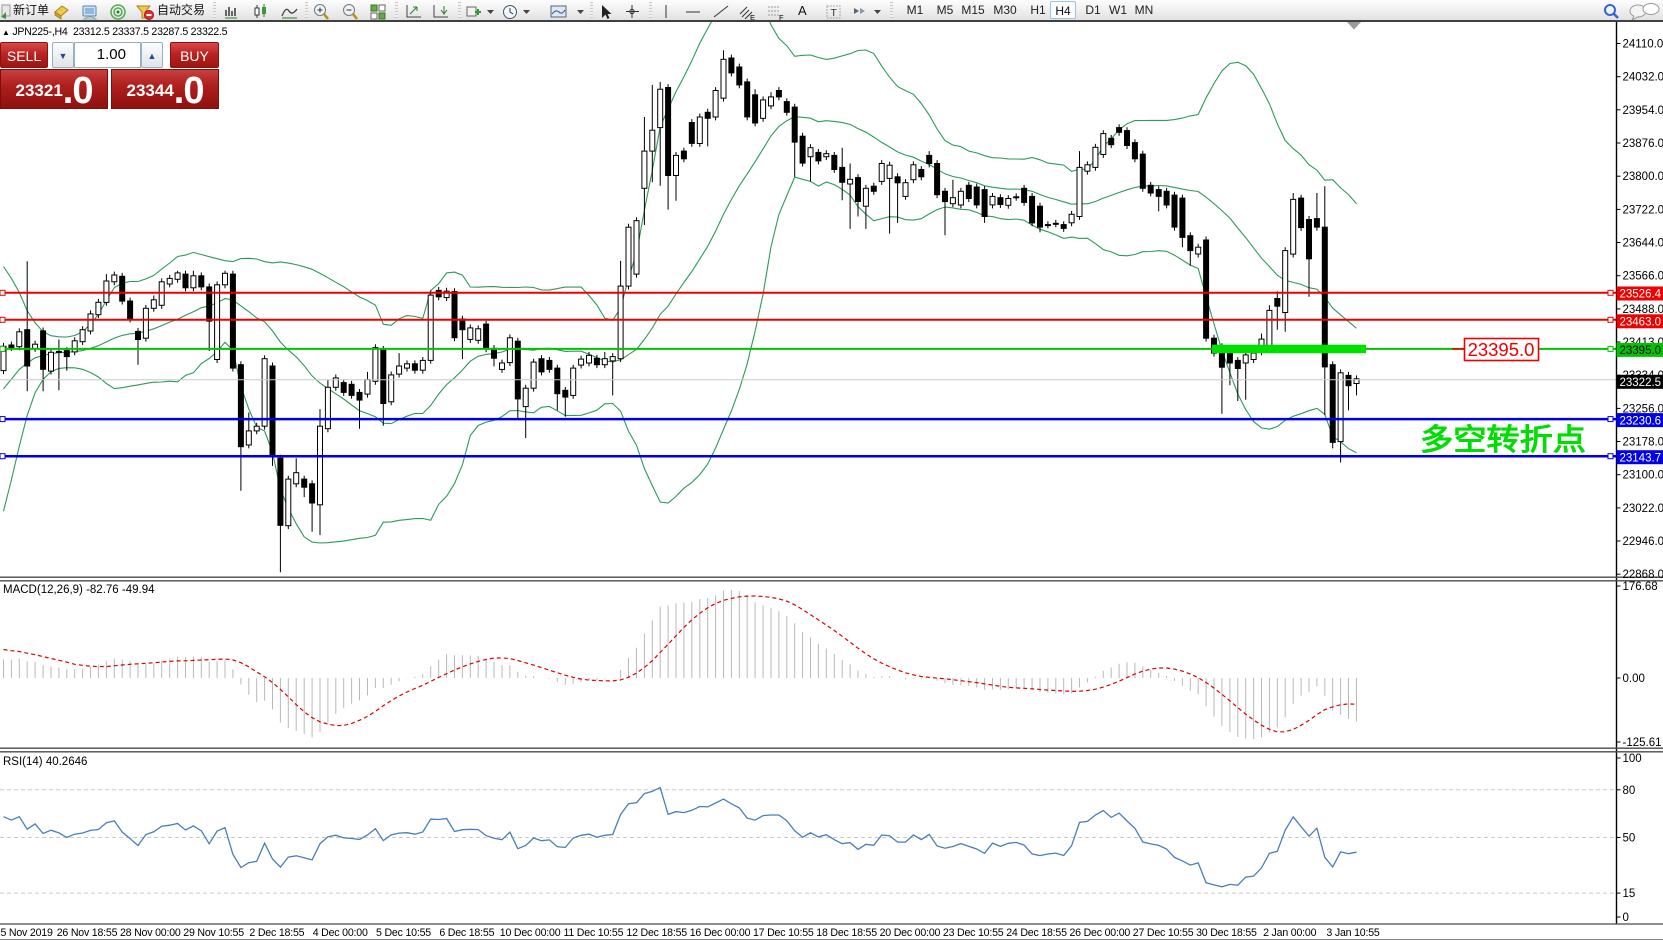 The width and height of the screenshot is (1663, 941). Describe the element at coordinates (466, 933) in the screenshot. I see `svg-text: 6 Dec 18:55` at that location.